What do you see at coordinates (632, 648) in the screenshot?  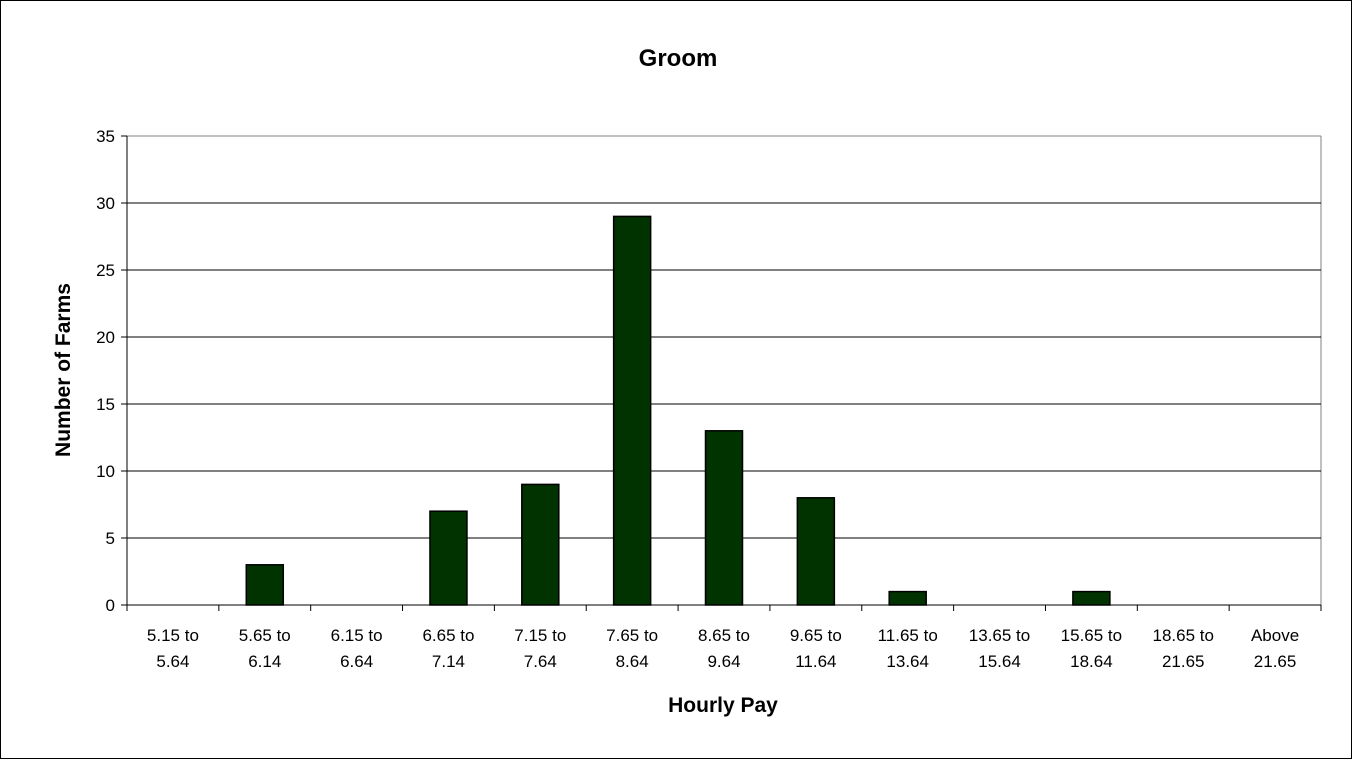 I see `x-tick-label: 7.65 to 8.64` at bounding box center [632, 648].